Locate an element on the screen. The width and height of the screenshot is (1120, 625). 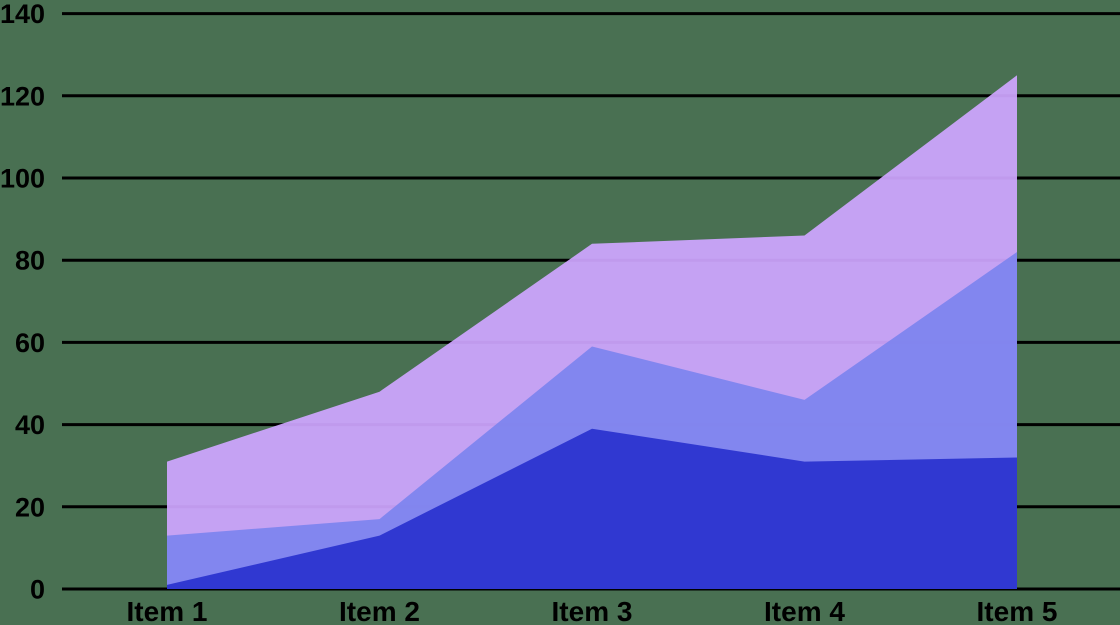
y-tick-label: 120 is located at coordinates (22, 96).